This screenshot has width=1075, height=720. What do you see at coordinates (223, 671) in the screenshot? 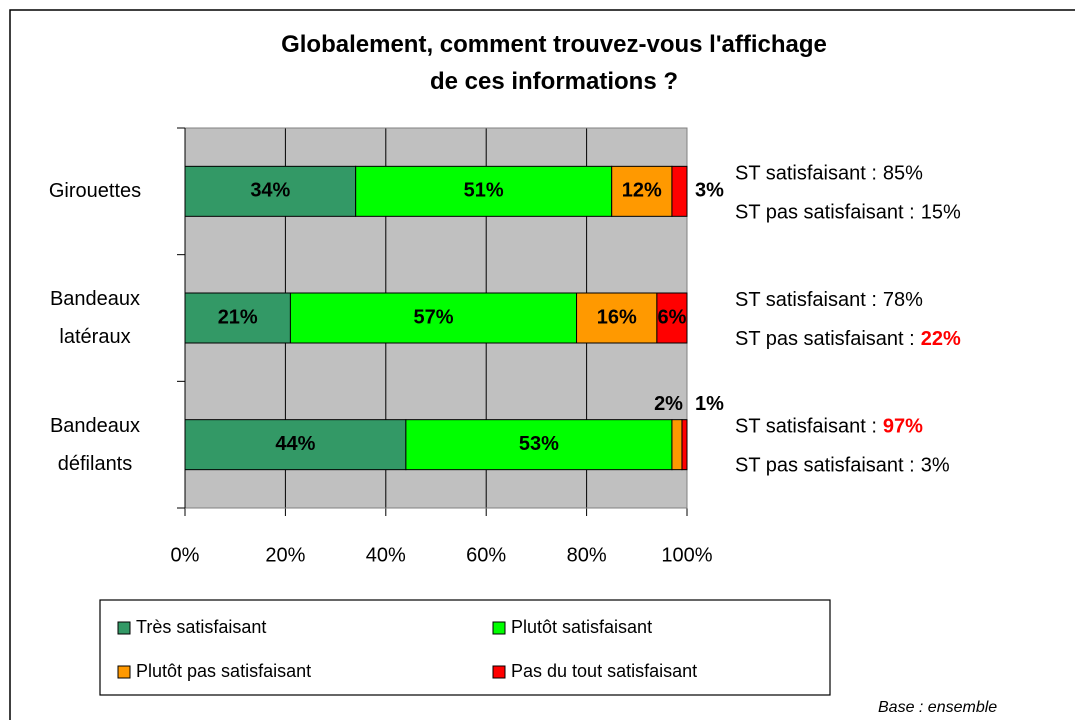
I see `legend-label: Plutôt pas satisfaisant` at bounding box center [223, 671].